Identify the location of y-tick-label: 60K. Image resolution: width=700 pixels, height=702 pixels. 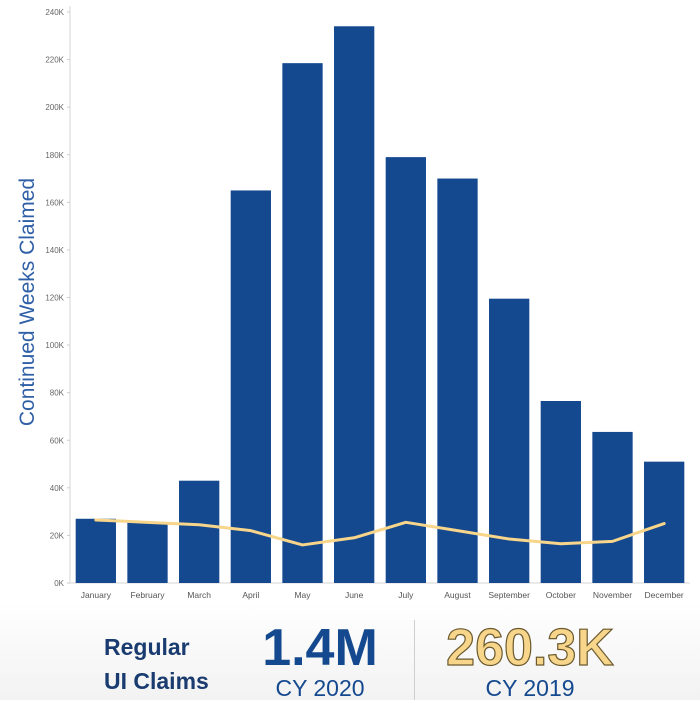
(57, 440).